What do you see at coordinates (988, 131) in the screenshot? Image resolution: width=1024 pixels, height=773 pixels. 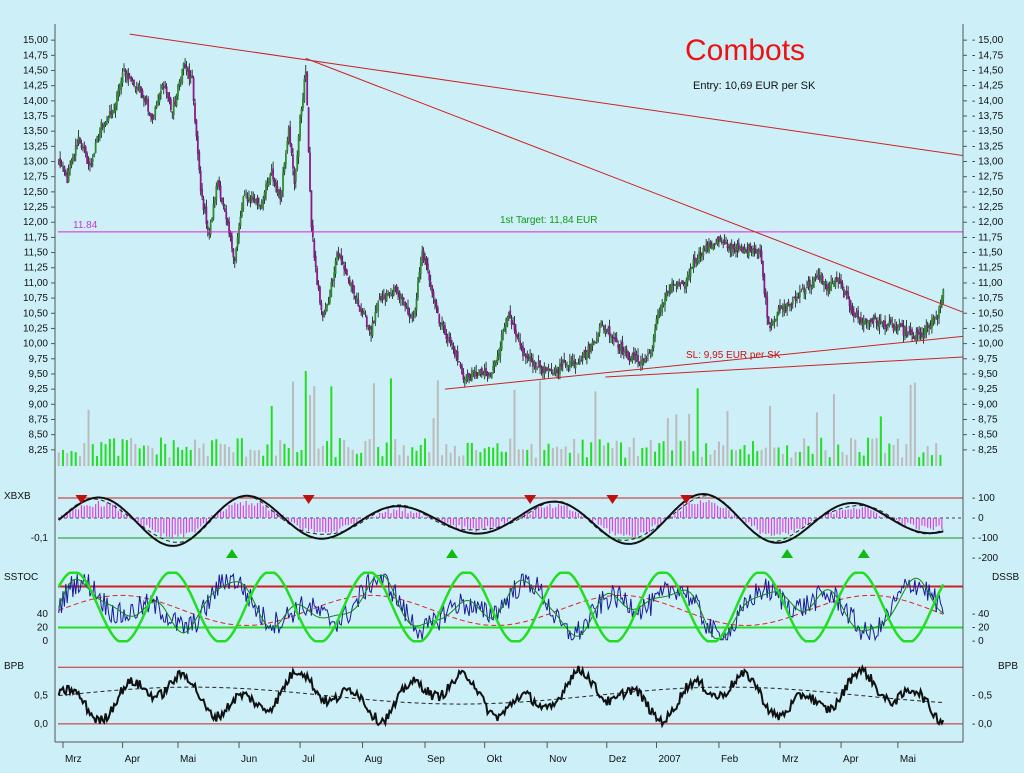 I see `price-tick-label-right: - 13,50` at bounding box center [988, 131].